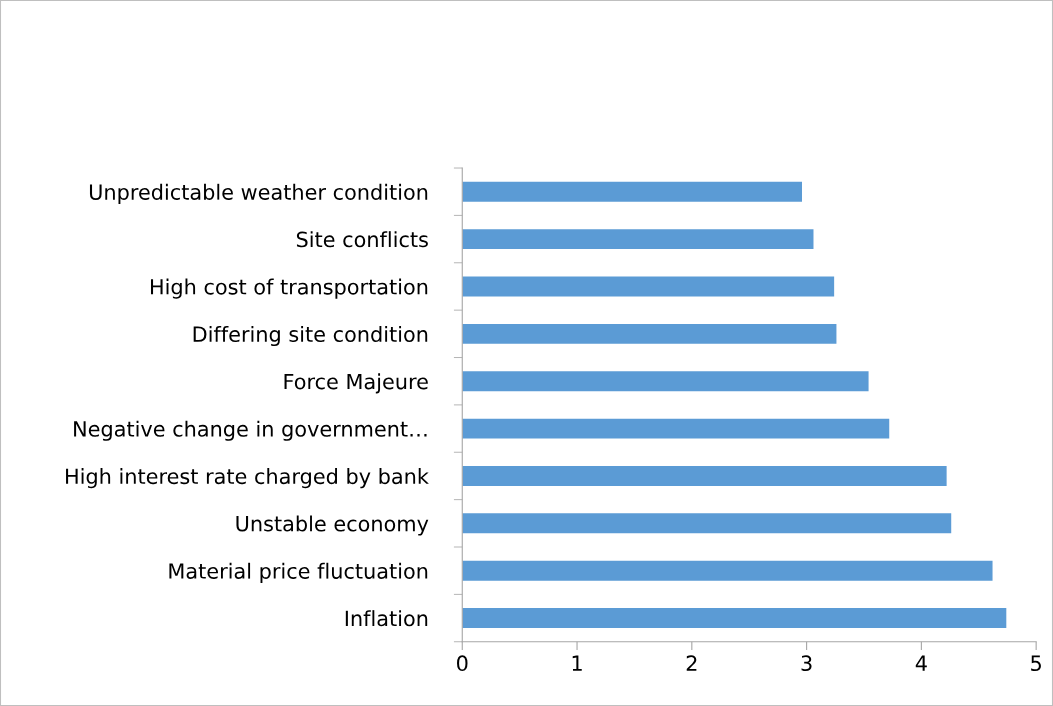 Image resolution: width=1053 pixels, height=706 pixels. I want to click on x-tick-label: 3, so click(806, 663).